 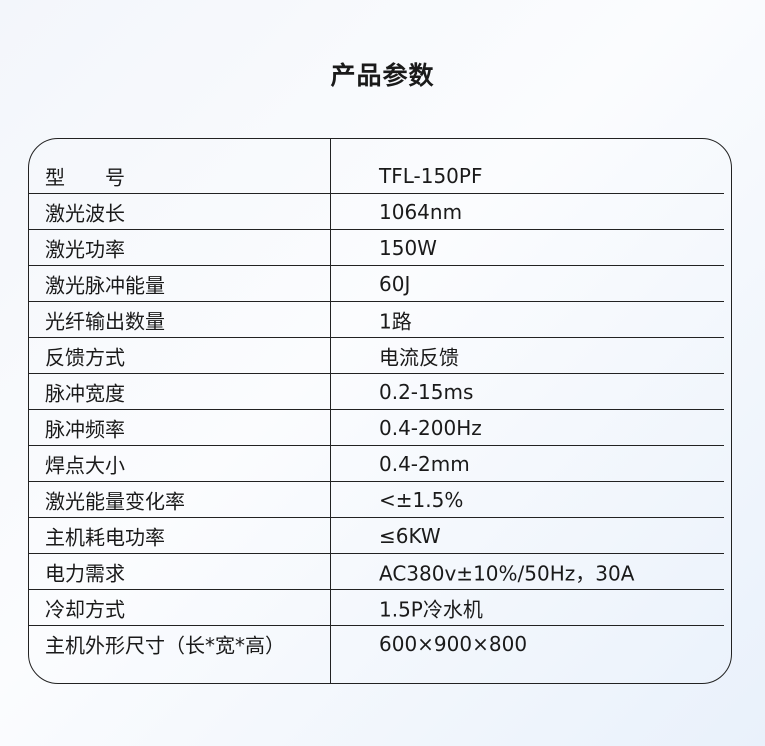 What do you see at coordinates (395, 321) in the screenshot?
I see `spec-value: 1路` at bounding box center [395, 321].